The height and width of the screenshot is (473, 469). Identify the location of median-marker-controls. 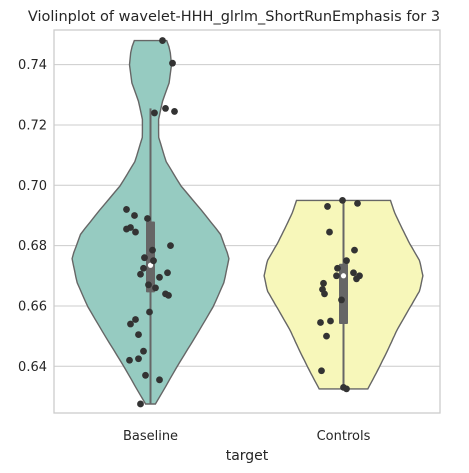
(343, 276).